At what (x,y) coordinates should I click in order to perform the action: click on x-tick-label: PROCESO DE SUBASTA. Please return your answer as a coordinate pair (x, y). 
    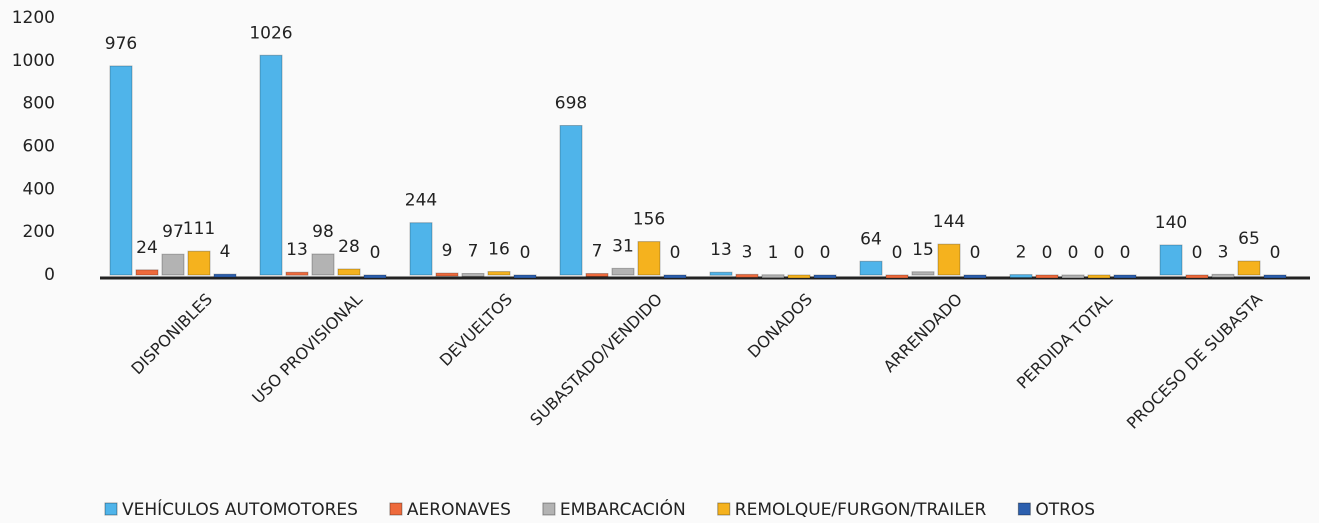
    Looking at the image, I should click on (1194, 361).